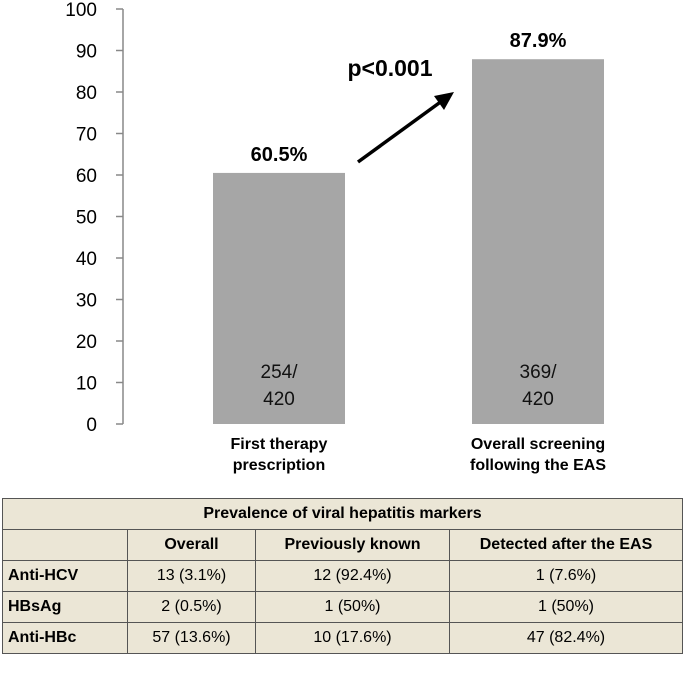 The height and width of the screenshot is (673, 685). What do you see at coordinates (352, 576) in the screenshot?
I see `table-cell: 12 (92.4%)` at bounding box center [352, 576].